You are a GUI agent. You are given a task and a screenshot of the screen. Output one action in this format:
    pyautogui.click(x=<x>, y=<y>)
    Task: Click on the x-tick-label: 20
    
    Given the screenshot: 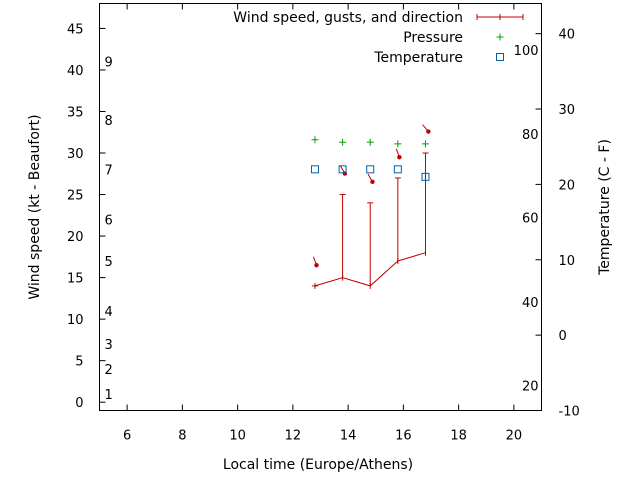 What is the action you would take?
    pyautogui.click(x=514, y=436)
    